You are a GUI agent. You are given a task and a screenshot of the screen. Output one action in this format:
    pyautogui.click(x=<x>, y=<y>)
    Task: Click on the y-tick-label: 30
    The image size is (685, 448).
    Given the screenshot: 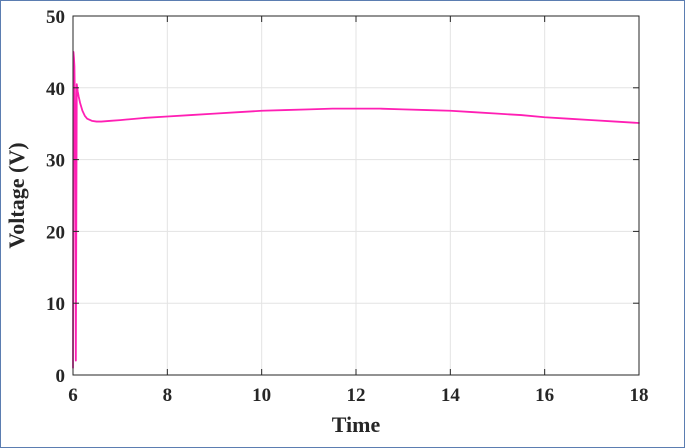 What is the action you would take?
    pyautogui.click(x=55, y=161)
    